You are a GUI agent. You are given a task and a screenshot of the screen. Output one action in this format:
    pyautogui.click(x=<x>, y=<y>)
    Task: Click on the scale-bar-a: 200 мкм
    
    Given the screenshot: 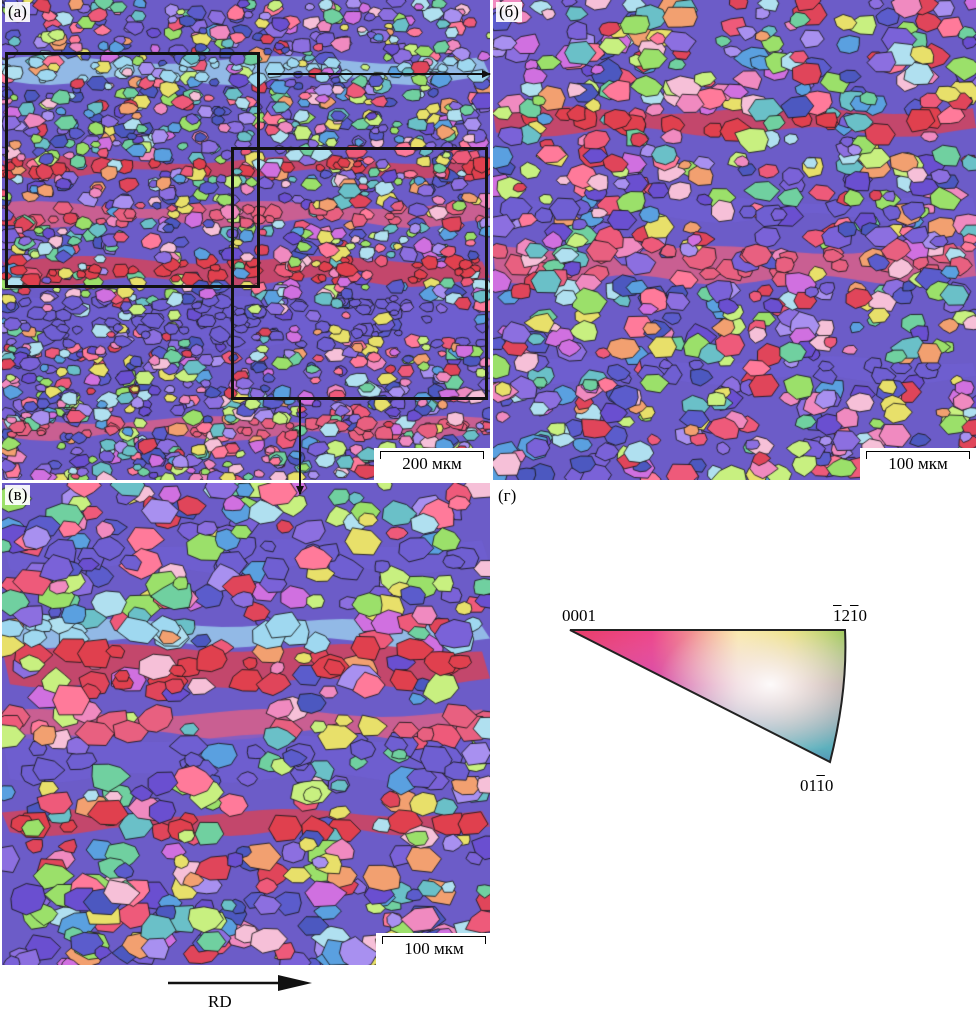 What is the action you would take?
    pyautogui.click(x=432, y=464)
    